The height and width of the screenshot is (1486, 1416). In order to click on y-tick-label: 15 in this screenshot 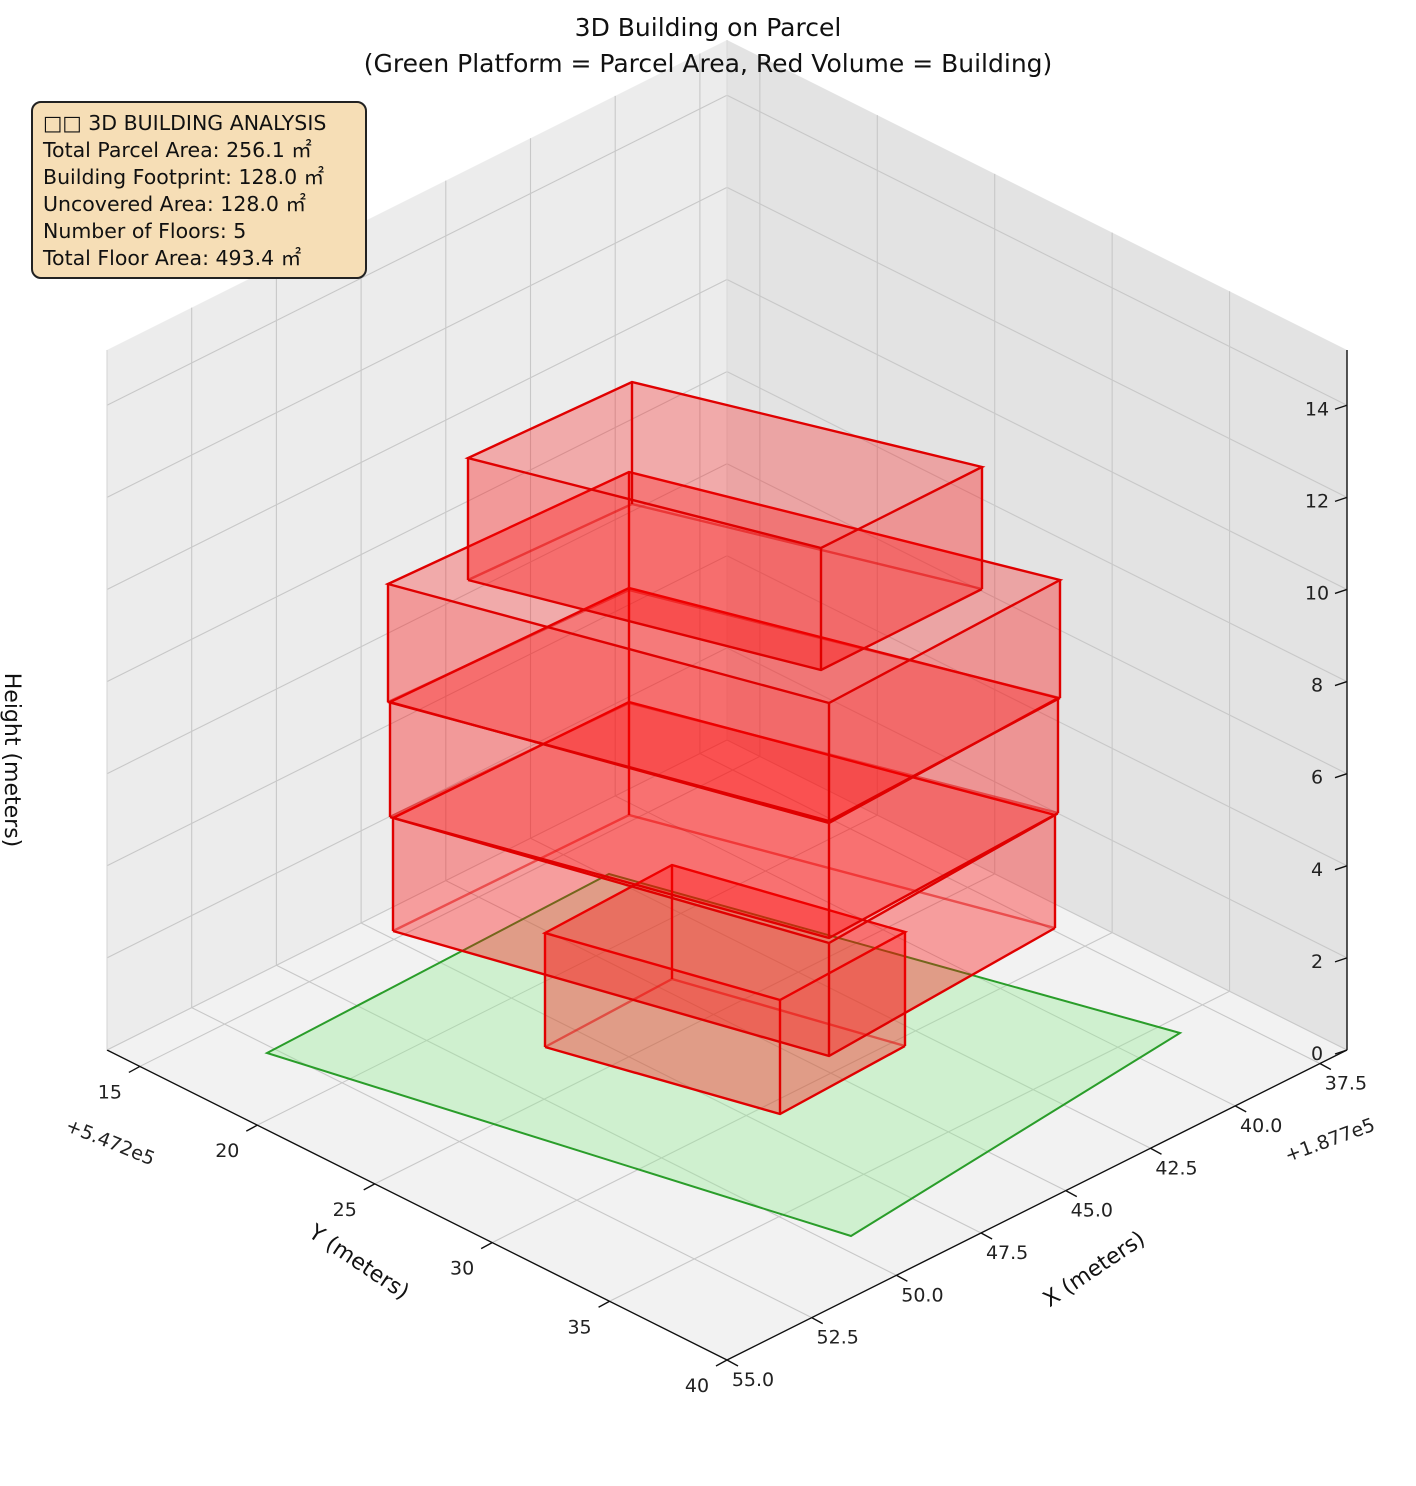, I will do `click(110, 1092)`.